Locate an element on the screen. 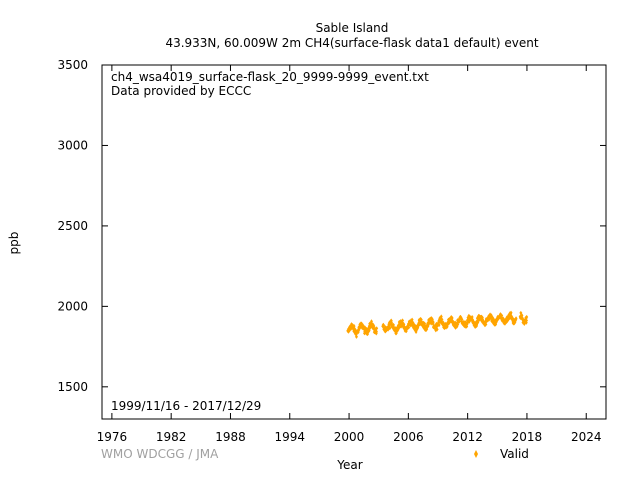  x-tick-label: 2006 is located at coordinates (408, 437).